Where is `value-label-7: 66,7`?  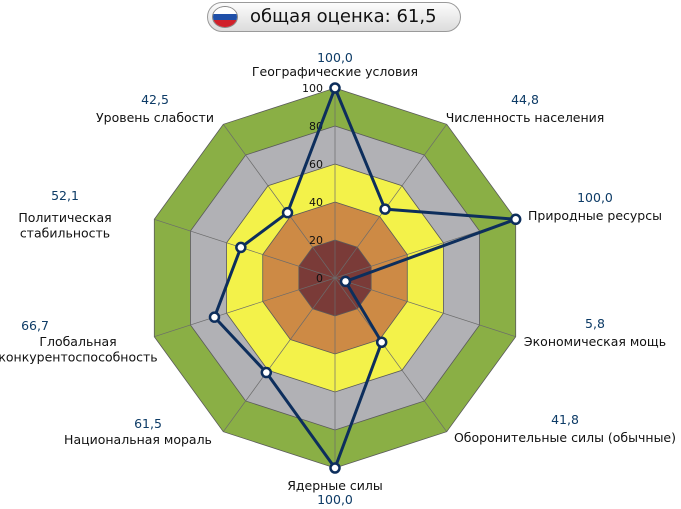 value-label-7: 66,7 is located at coordinates (35, 325).